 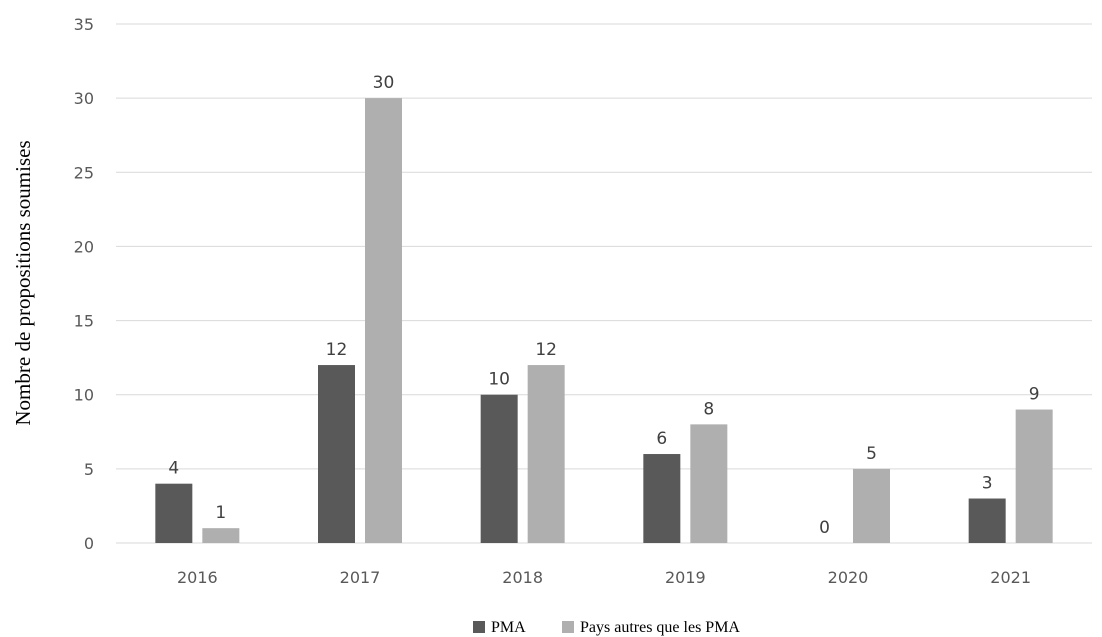 I want to click on data-label: 8, so click(x=708, y=409).